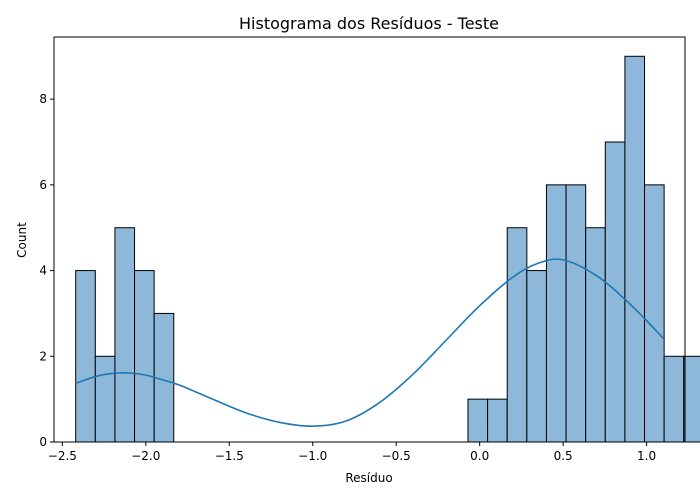 This screenshot has height=504, width=700. What do you see at coordinates (229, 456) in the screenshot?
I see `x-tick-label: −1.5` at bounding box center [229, 456].